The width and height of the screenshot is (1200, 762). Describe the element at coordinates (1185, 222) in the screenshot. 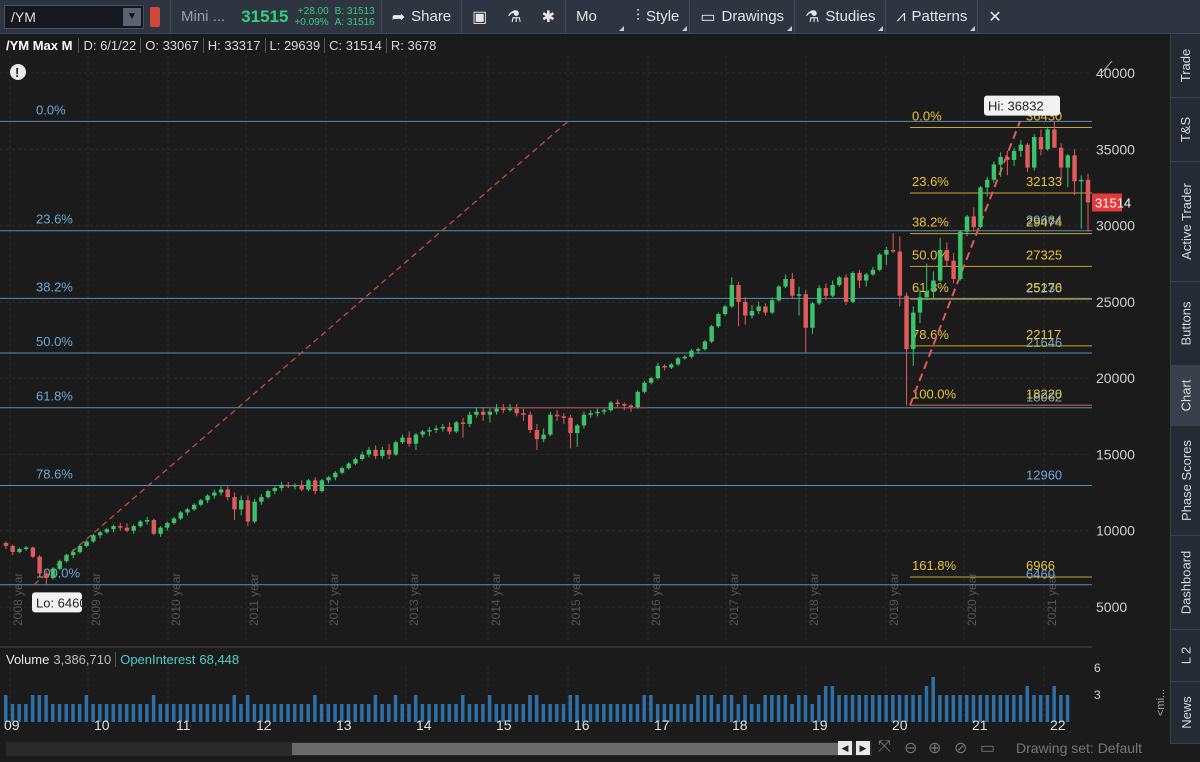

I see `tab-active-trader: Active Trader` at that location.